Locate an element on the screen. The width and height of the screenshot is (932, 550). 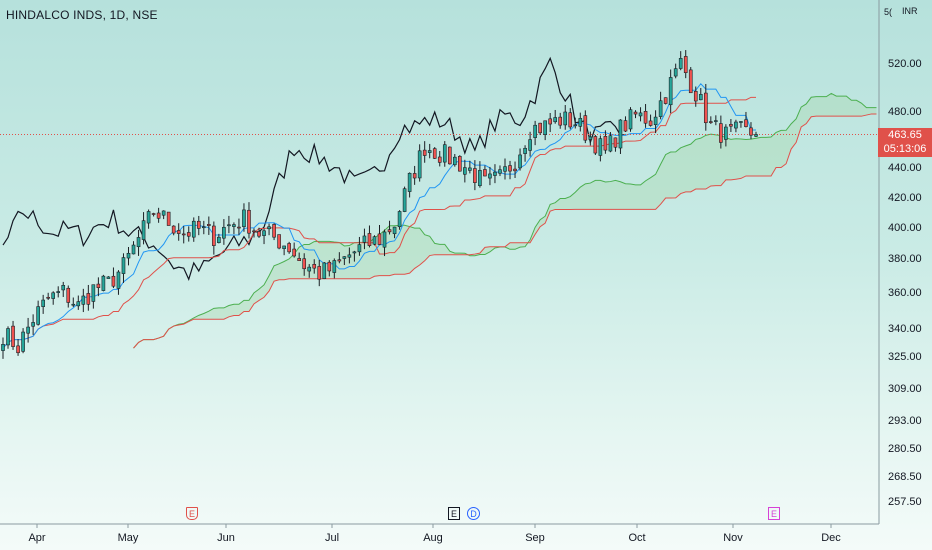
price-tick-label: 293.00 is located at coordinates (905, 421).